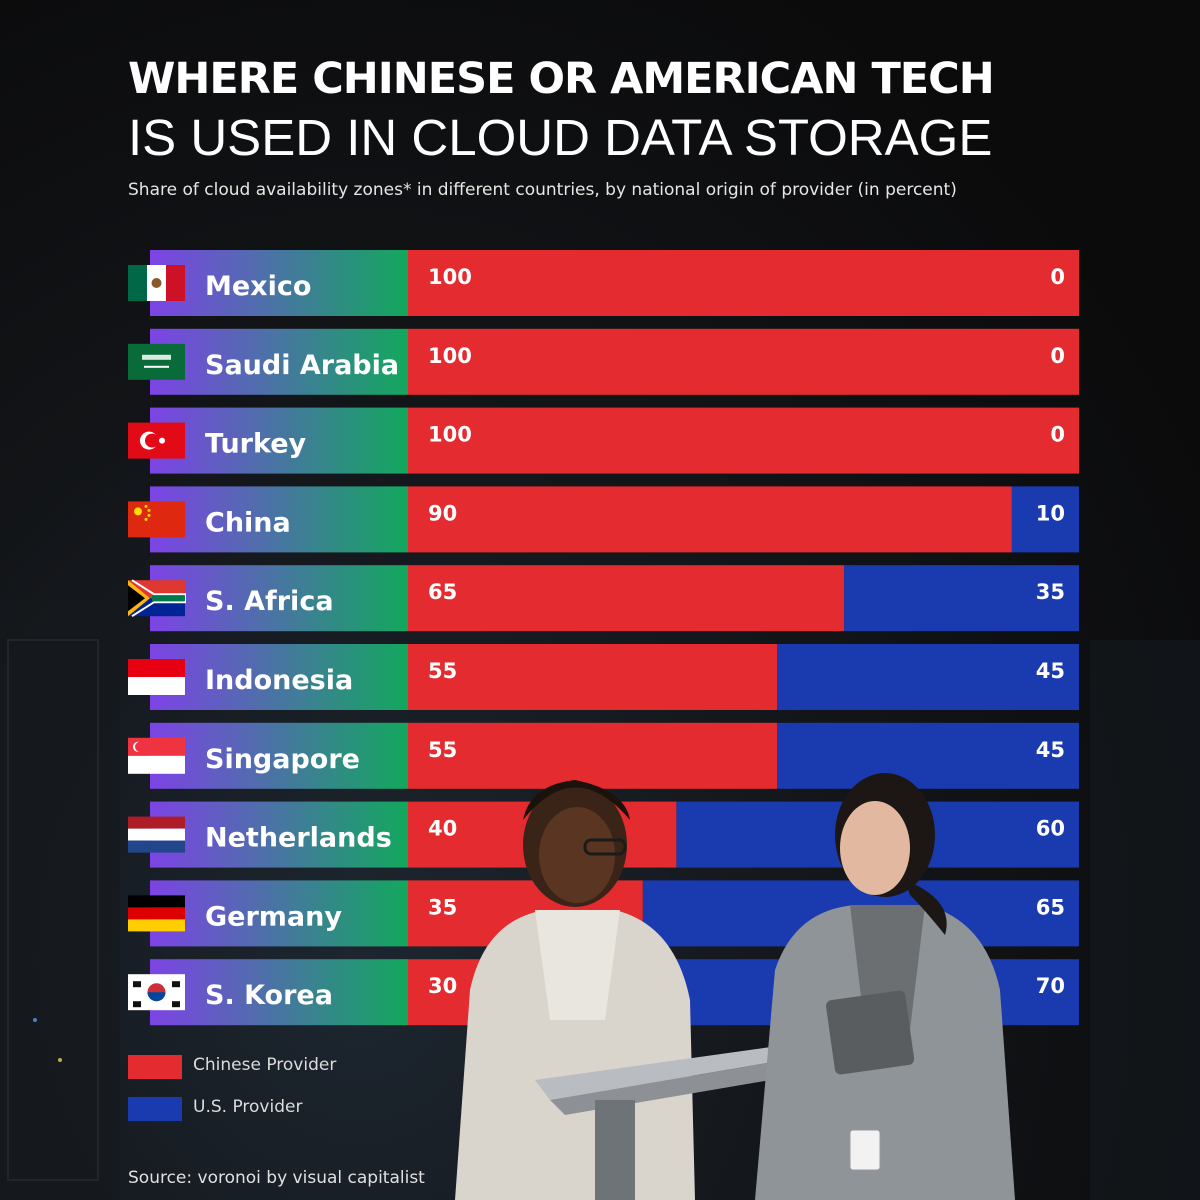 The image size is (1200, 1200). I want to click on bar-us-china, so click(1045, 519).